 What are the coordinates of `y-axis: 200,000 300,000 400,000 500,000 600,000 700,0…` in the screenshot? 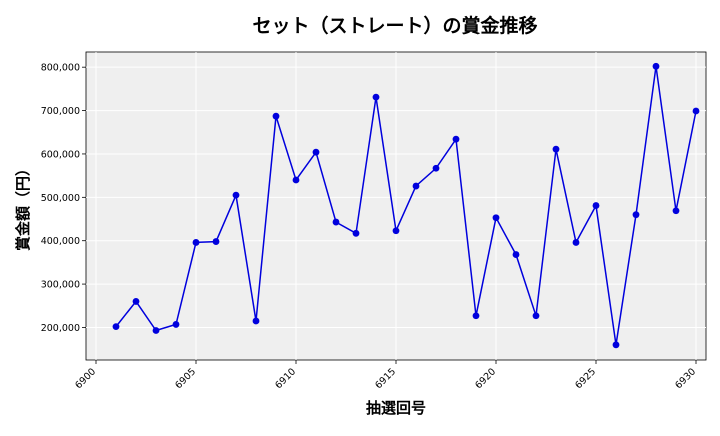 It's located at (63, 198).